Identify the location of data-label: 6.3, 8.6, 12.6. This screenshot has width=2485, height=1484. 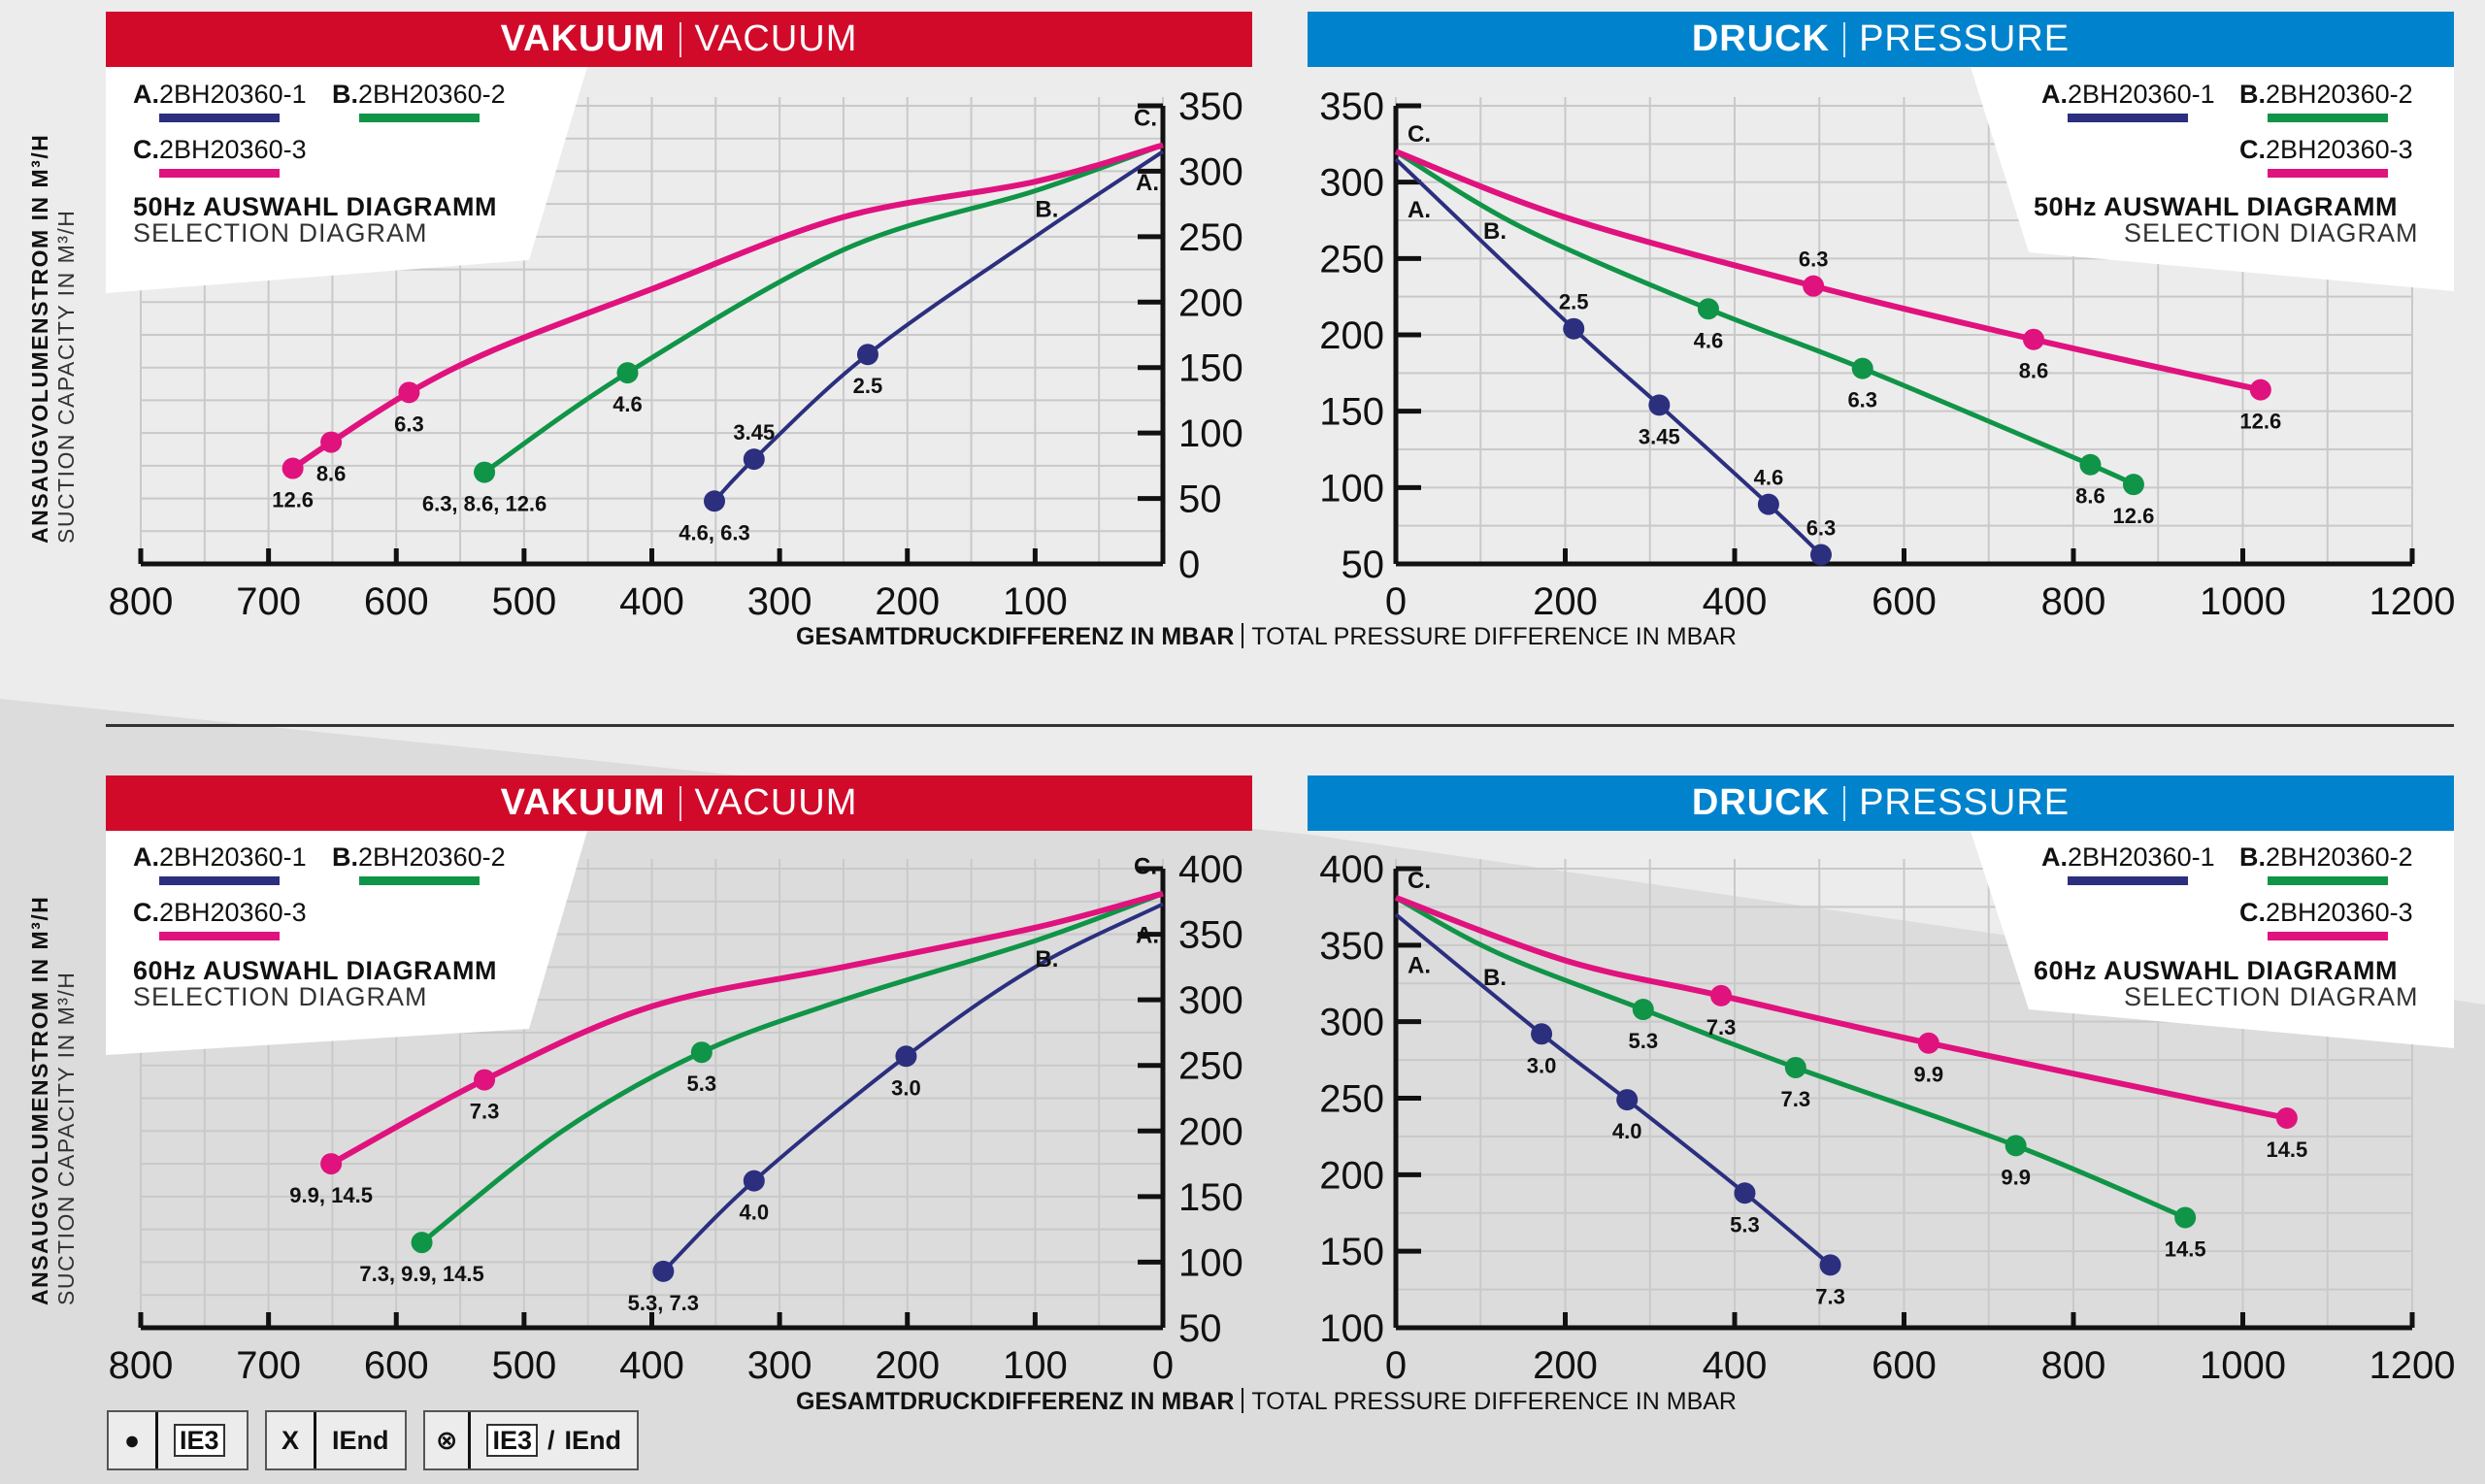
(485, 504).